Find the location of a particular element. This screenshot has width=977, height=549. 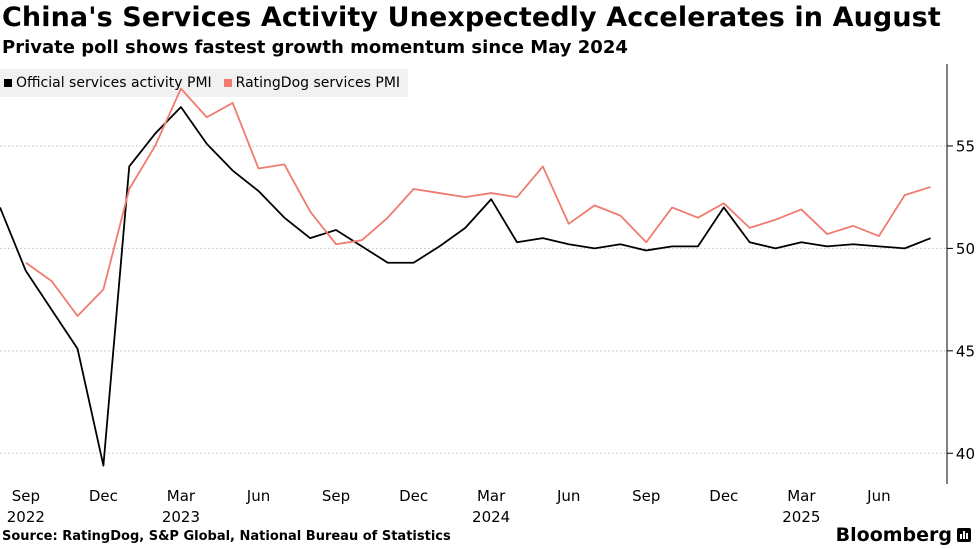

legend-label-ratingdog: RatingDog services PMI is located at coordinates (318, 83).